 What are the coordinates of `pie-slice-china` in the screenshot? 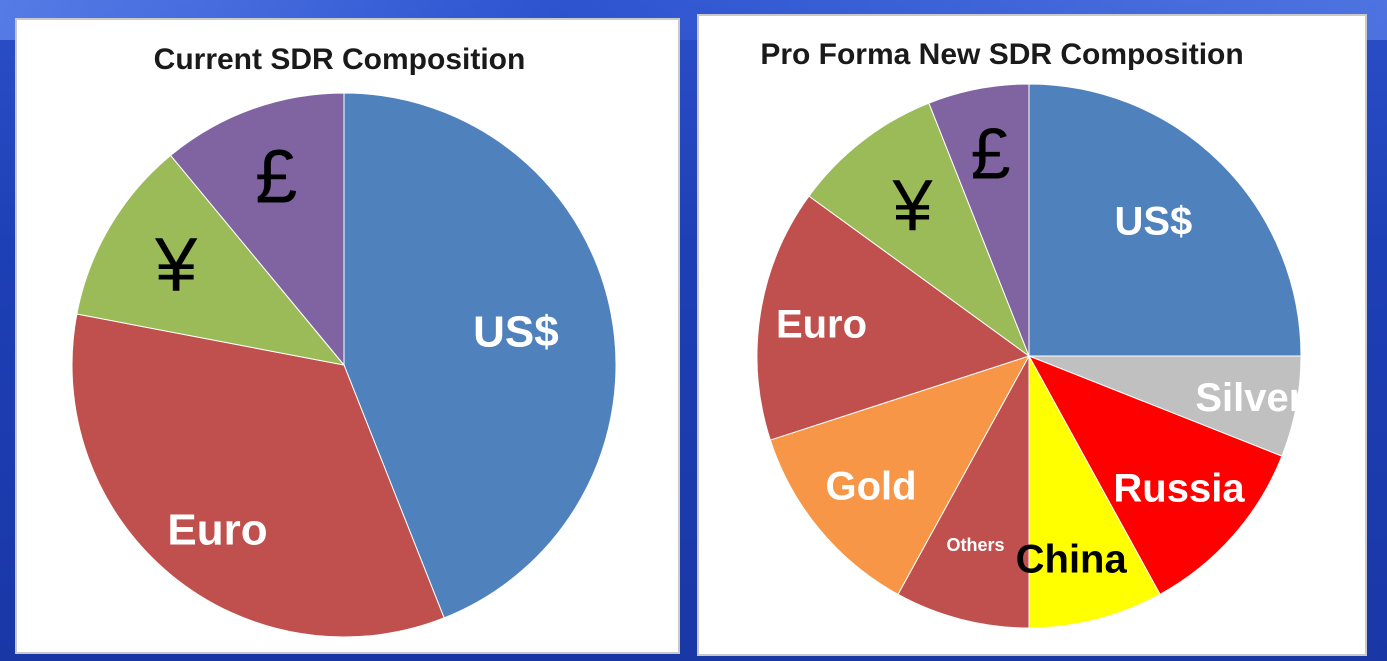 It's located at (1094, 492).